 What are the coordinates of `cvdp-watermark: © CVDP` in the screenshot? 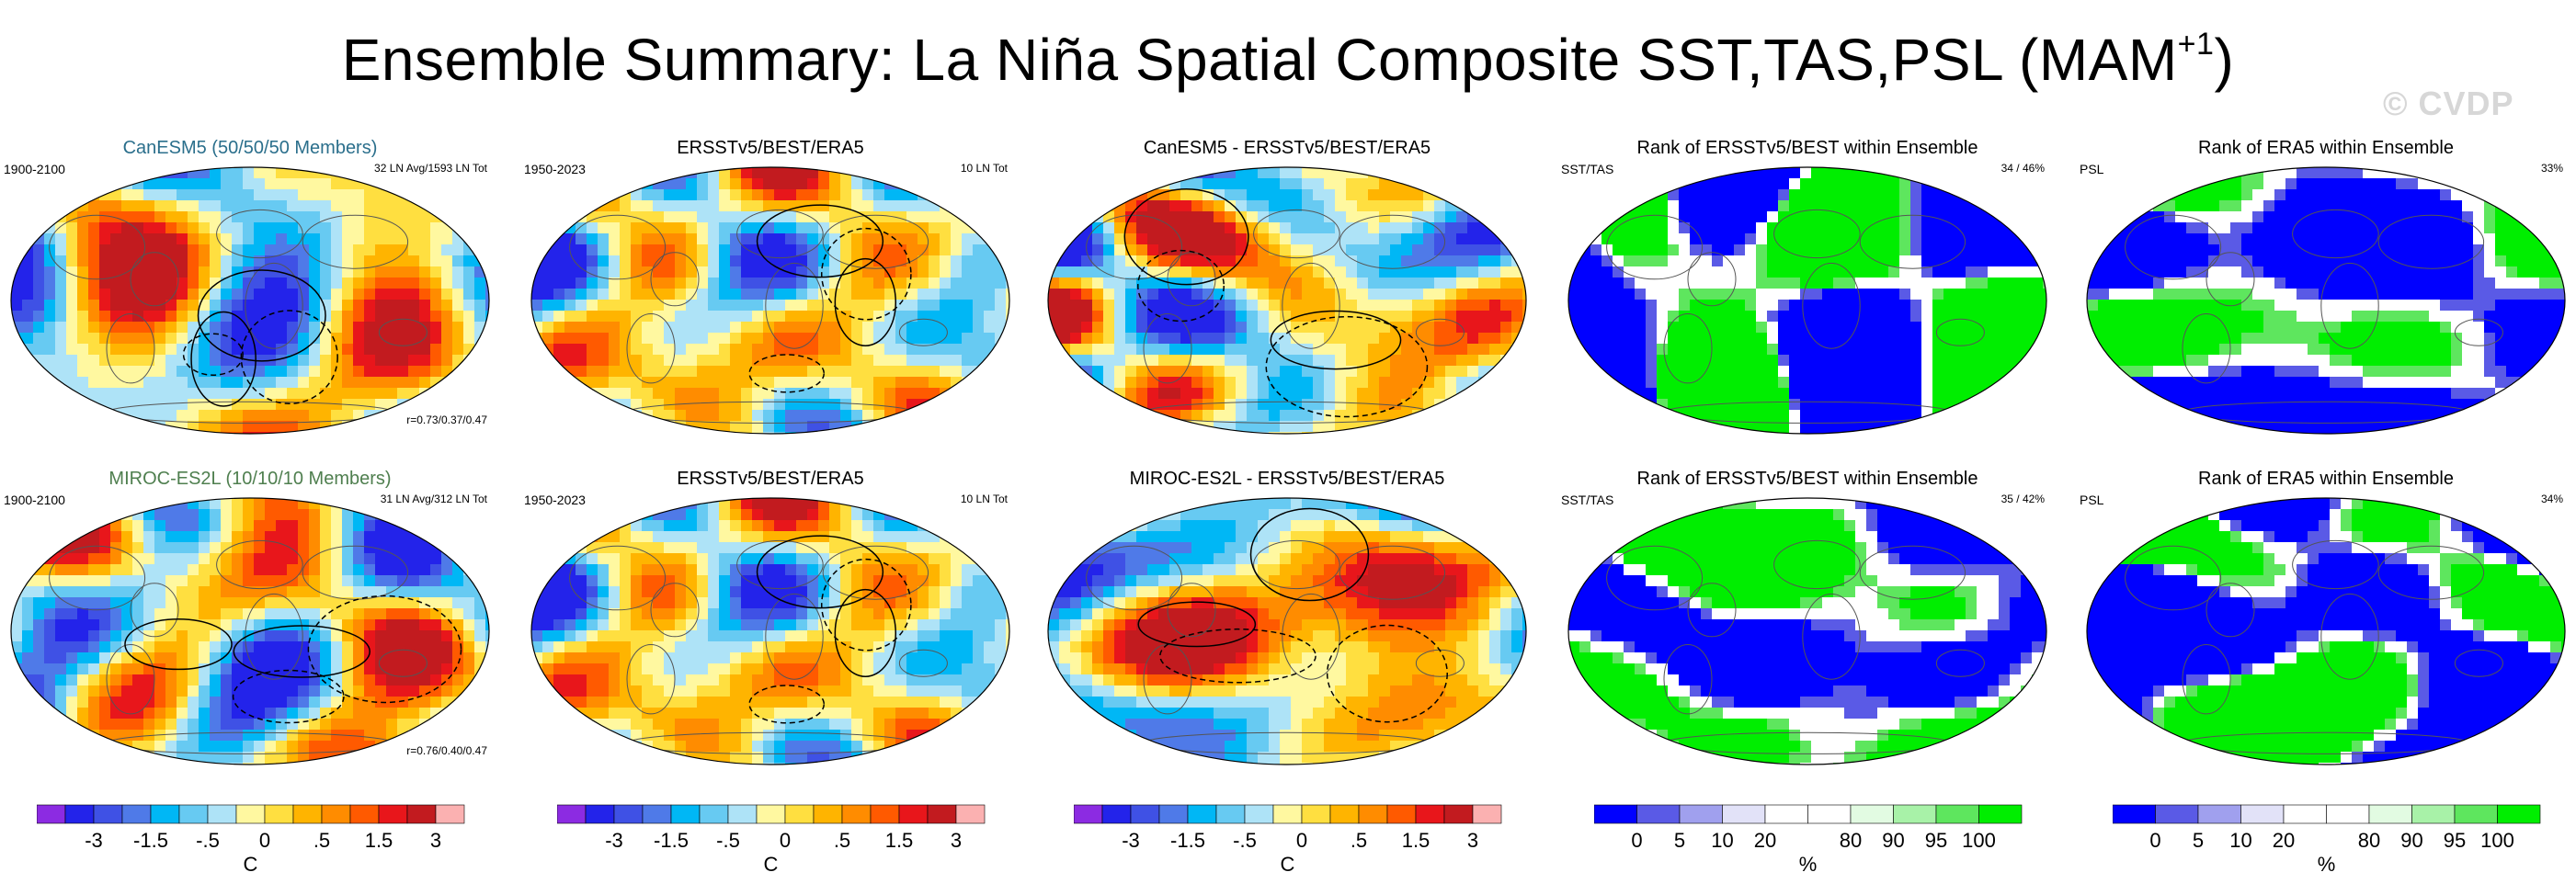 It's located at (2448, 103).